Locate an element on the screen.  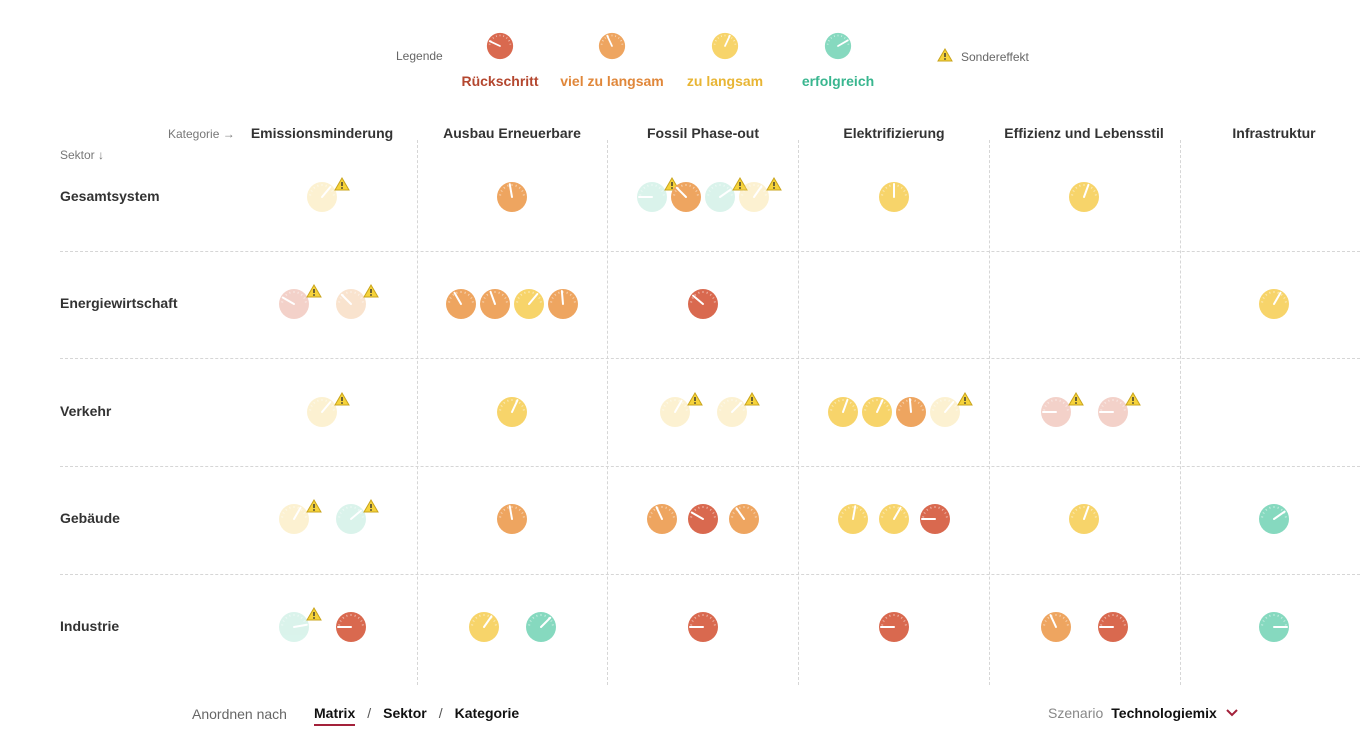
legend-label: erfolgreich is located at coordinates (838, 81).